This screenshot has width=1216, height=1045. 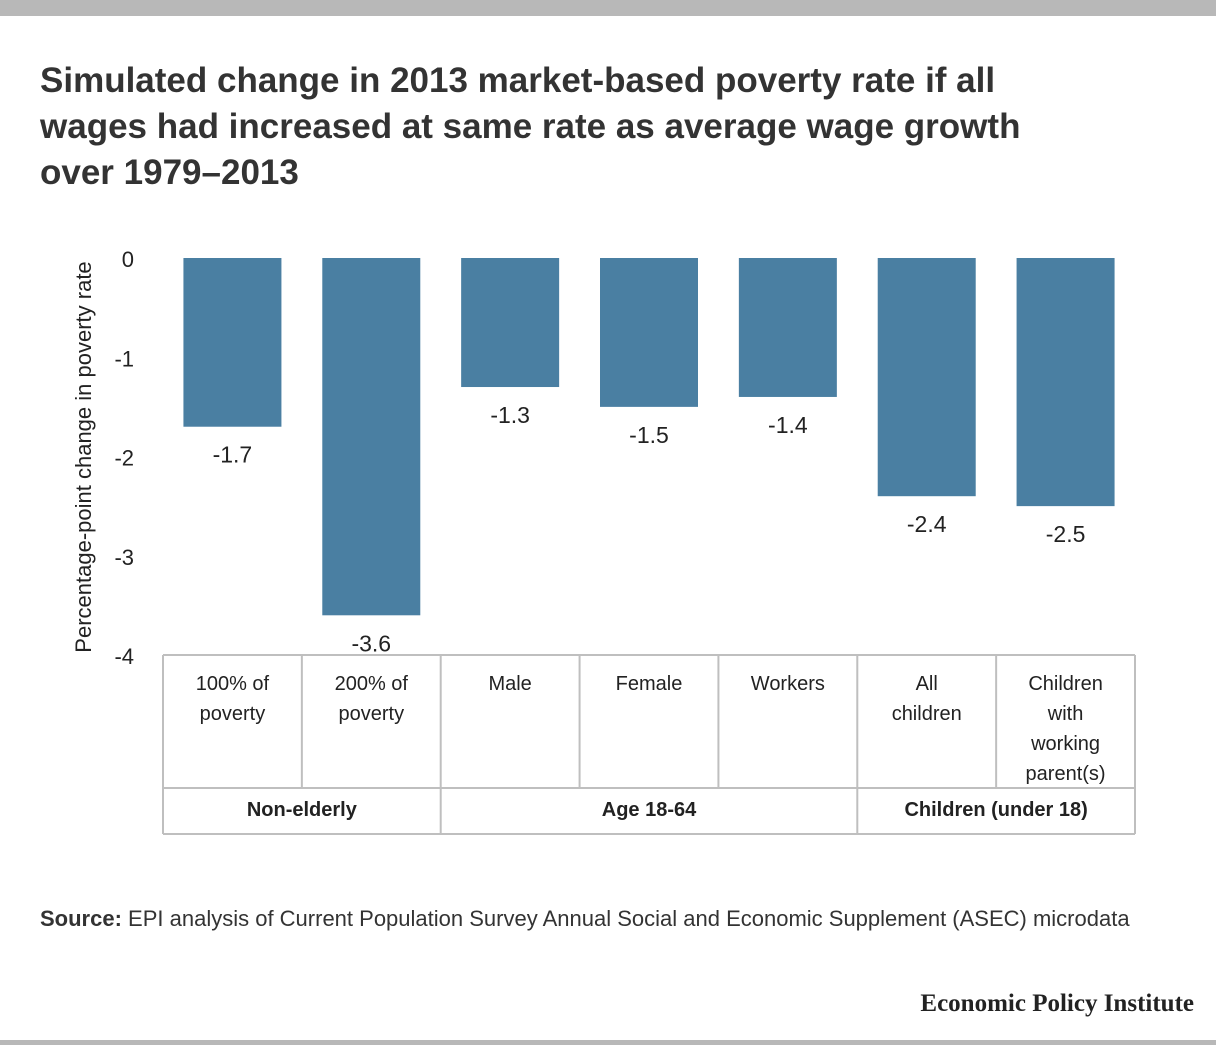 I want to click on data-label: -1.3, so click(x=510, y=415).